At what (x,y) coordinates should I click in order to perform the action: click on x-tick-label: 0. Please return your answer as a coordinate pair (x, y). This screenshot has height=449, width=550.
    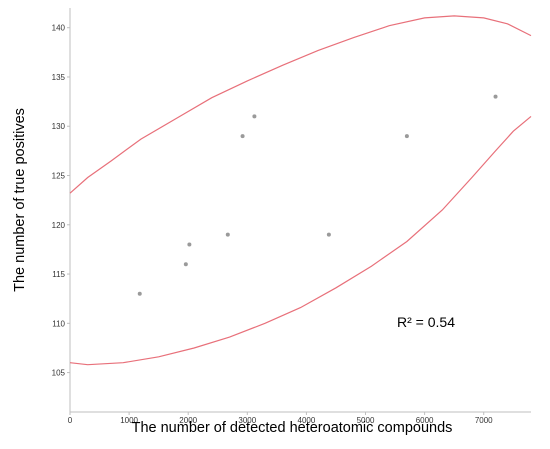
    Looking at the image, I should click on (70, 420).